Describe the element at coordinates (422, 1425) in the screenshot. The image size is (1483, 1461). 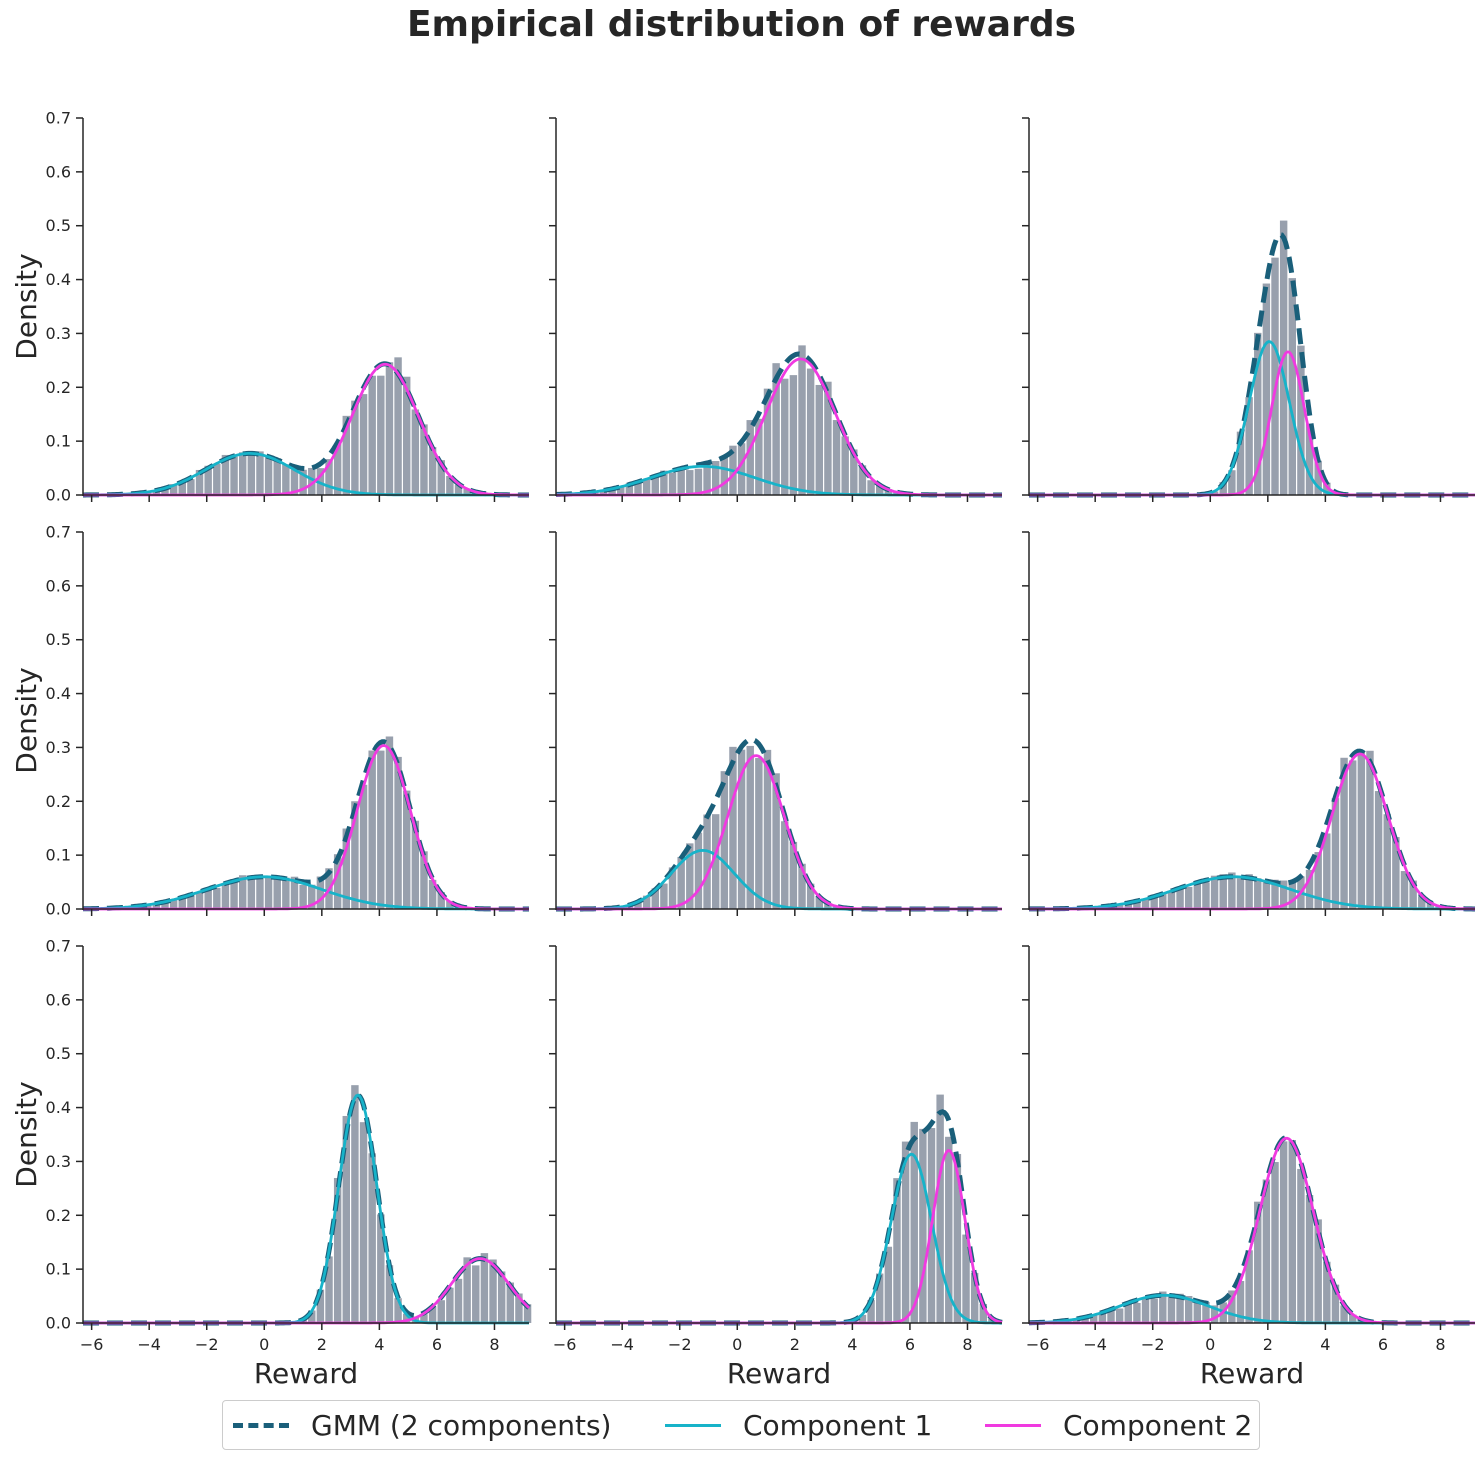
I see `legend-item-gmm: GMM (2 components)` at that location.